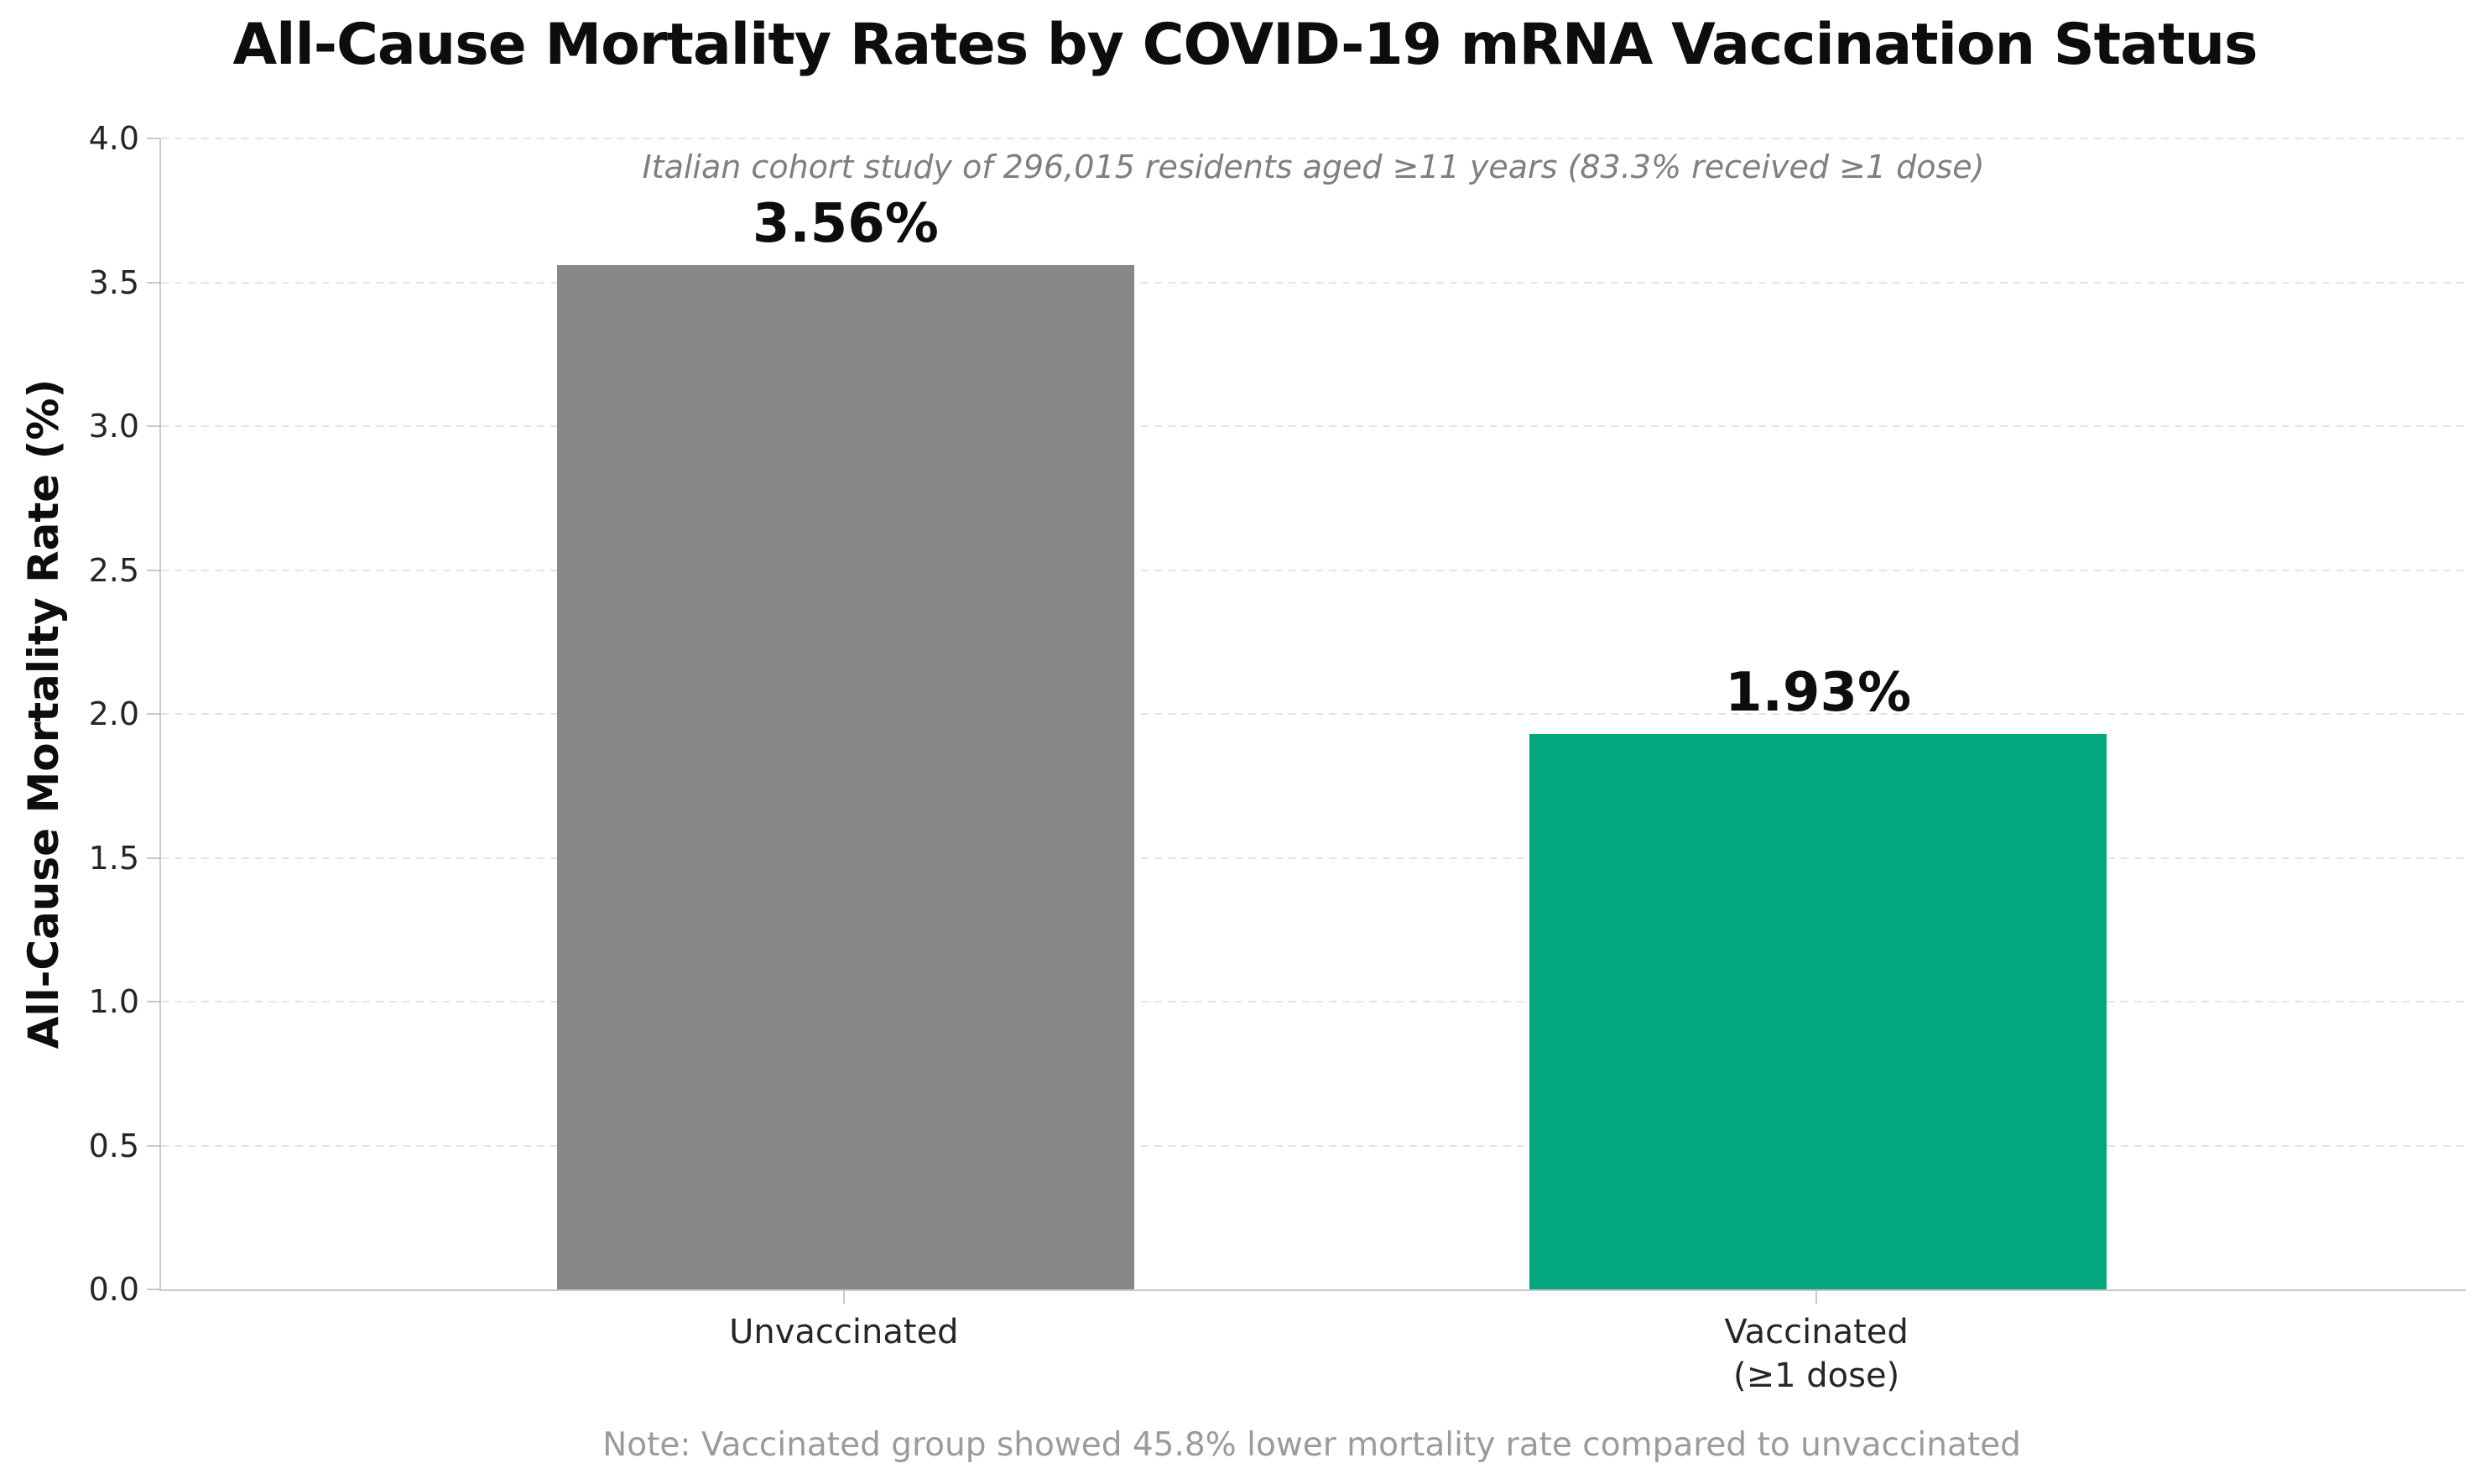 Image resolution: width=2490 pixels, height=1484 pixels. Describe the element at coordinates (1313, 1145) in the screenshot. I see `gridline-y-0.5` at that location.